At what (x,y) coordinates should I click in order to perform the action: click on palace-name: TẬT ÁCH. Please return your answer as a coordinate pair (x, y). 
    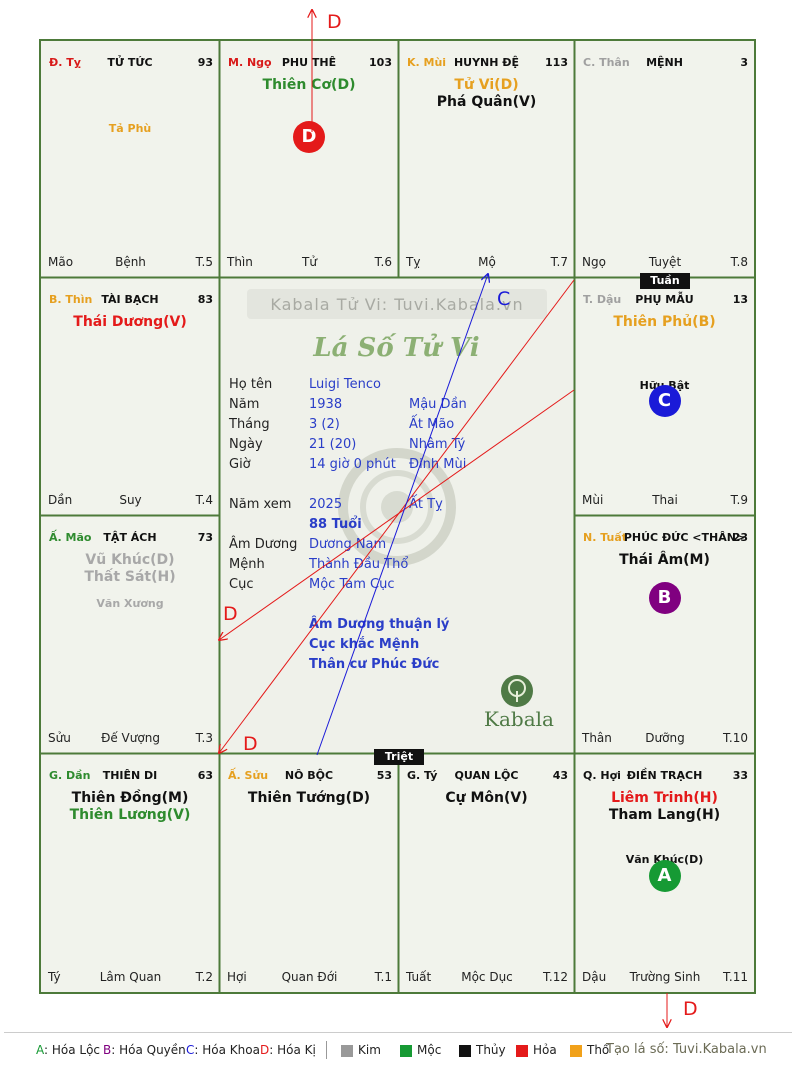
    Looking at the image, I should click on (130, 537).